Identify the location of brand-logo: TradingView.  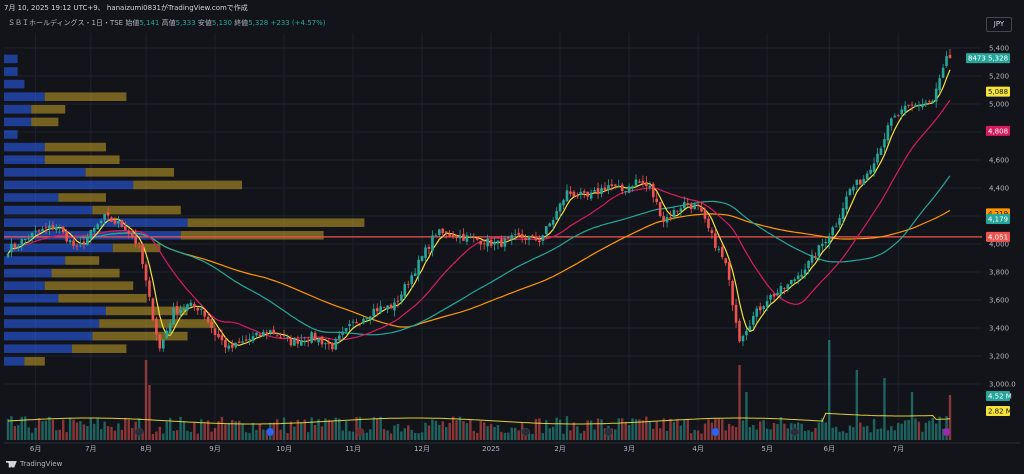
(34, 464).